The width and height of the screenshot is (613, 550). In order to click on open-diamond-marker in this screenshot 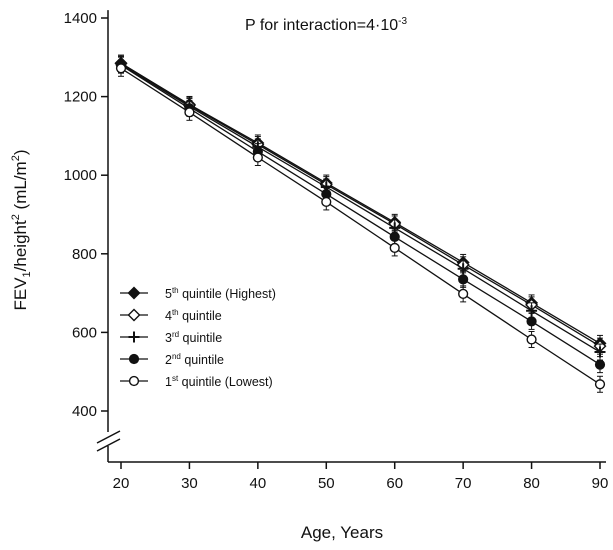, I will do `click(134, 315)`.